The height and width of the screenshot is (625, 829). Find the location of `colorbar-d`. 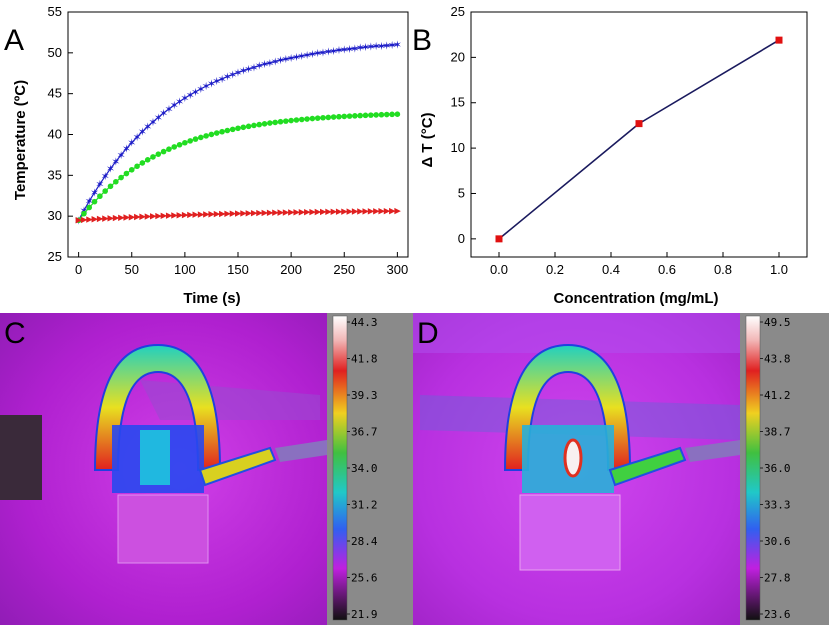

colorbar-d is located at coordinates (753, 468).